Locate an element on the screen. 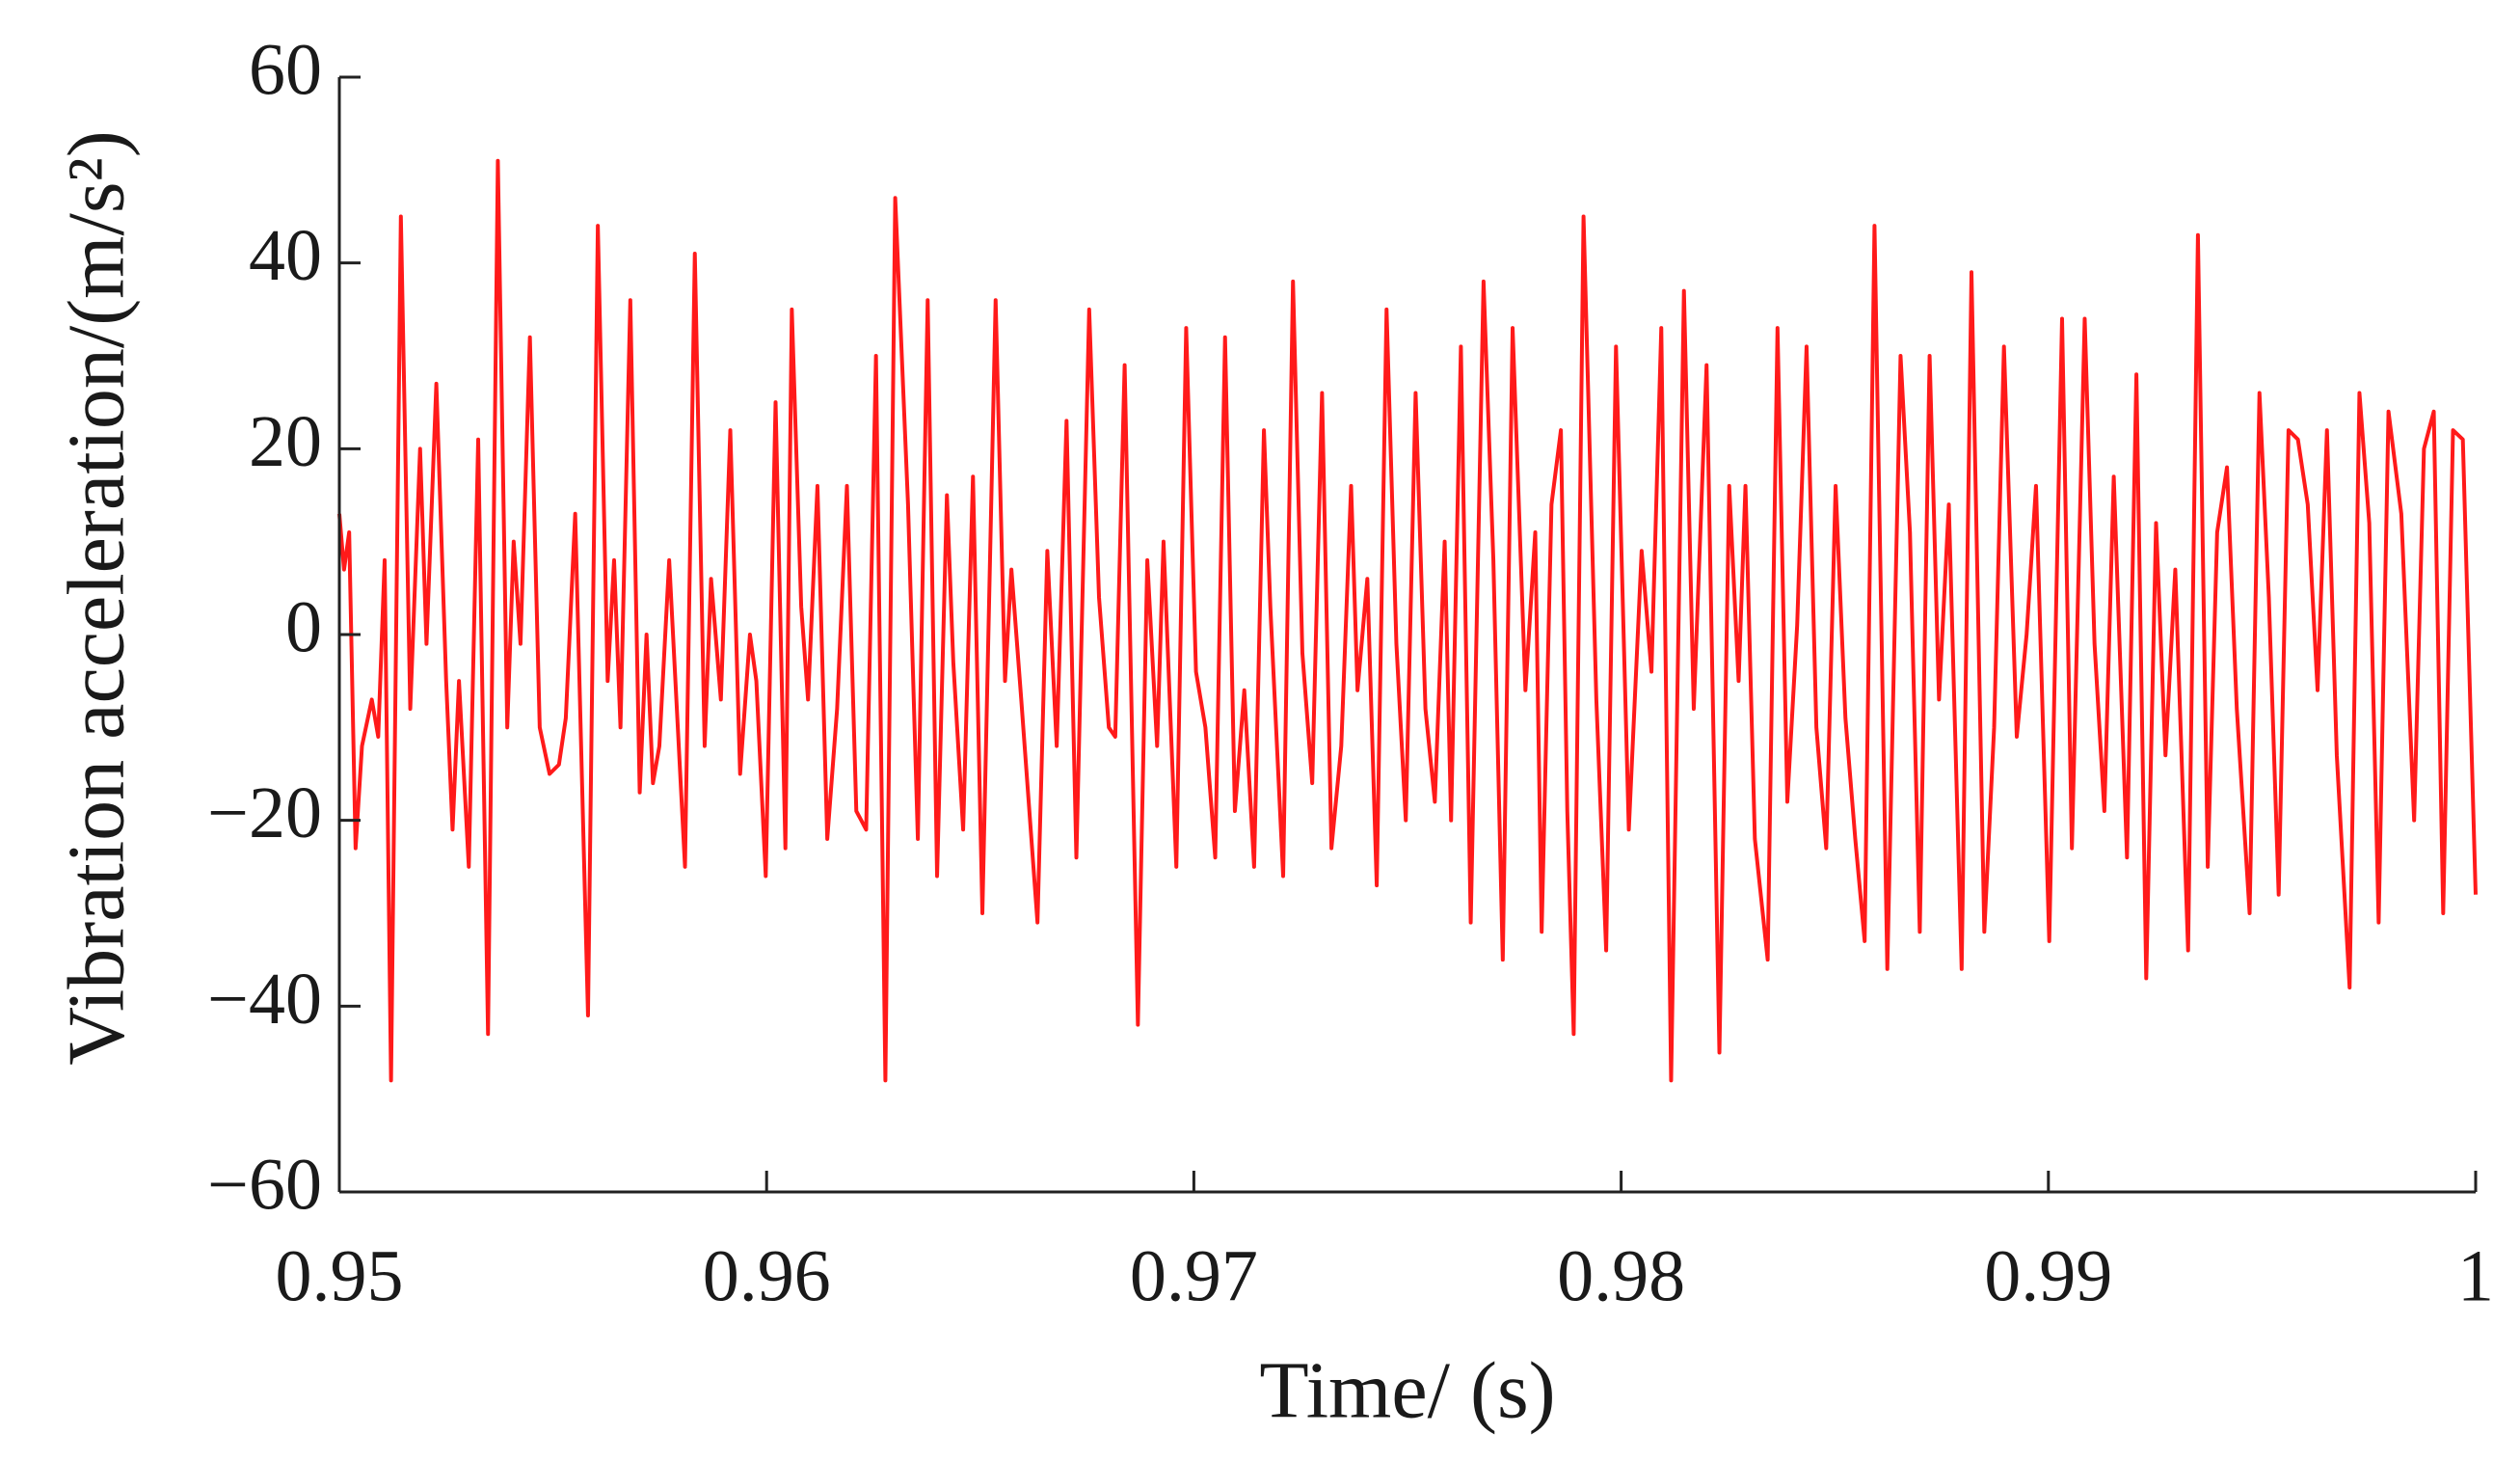 This screenshot has width=2520, height=1461. y-tick-label: 0 is located at coordinates (304, 626).